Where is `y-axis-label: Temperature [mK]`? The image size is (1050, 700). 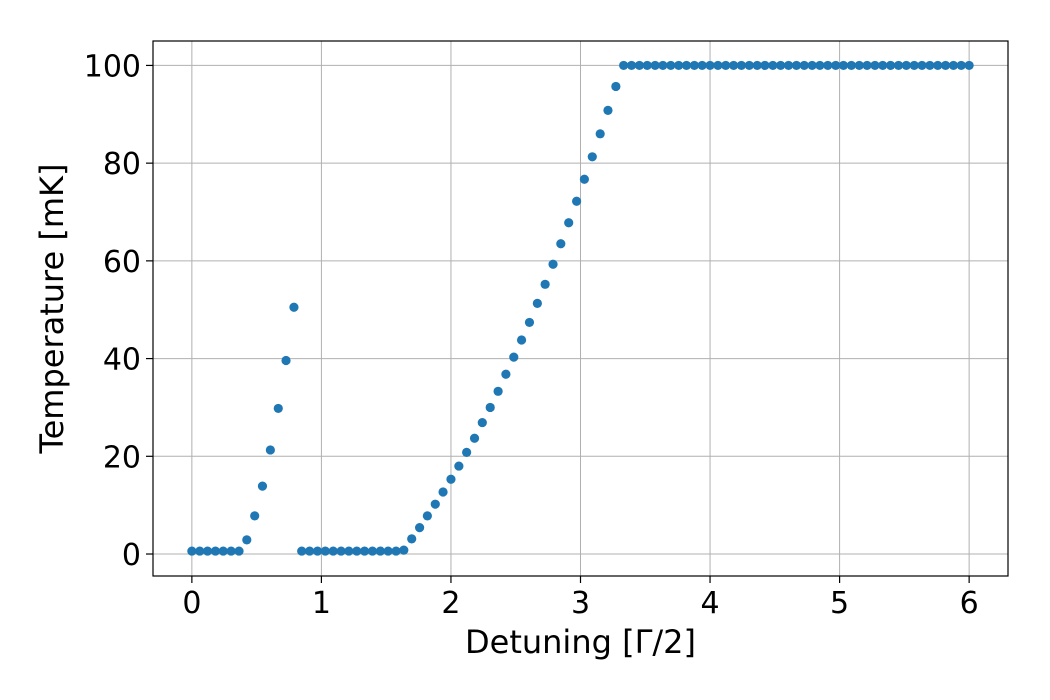
y-axis-label: Temperature [mK] is located at coordinates (52, 309).